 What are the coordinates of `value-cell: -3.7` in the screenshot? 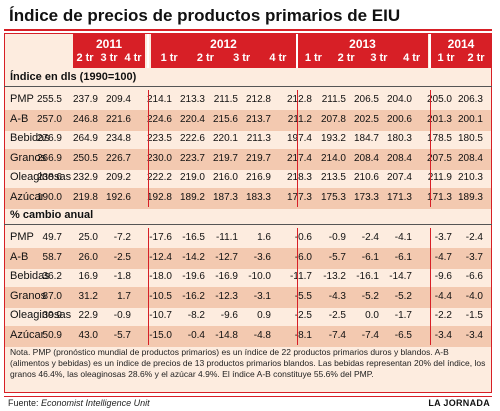 It's located at (443, 237).